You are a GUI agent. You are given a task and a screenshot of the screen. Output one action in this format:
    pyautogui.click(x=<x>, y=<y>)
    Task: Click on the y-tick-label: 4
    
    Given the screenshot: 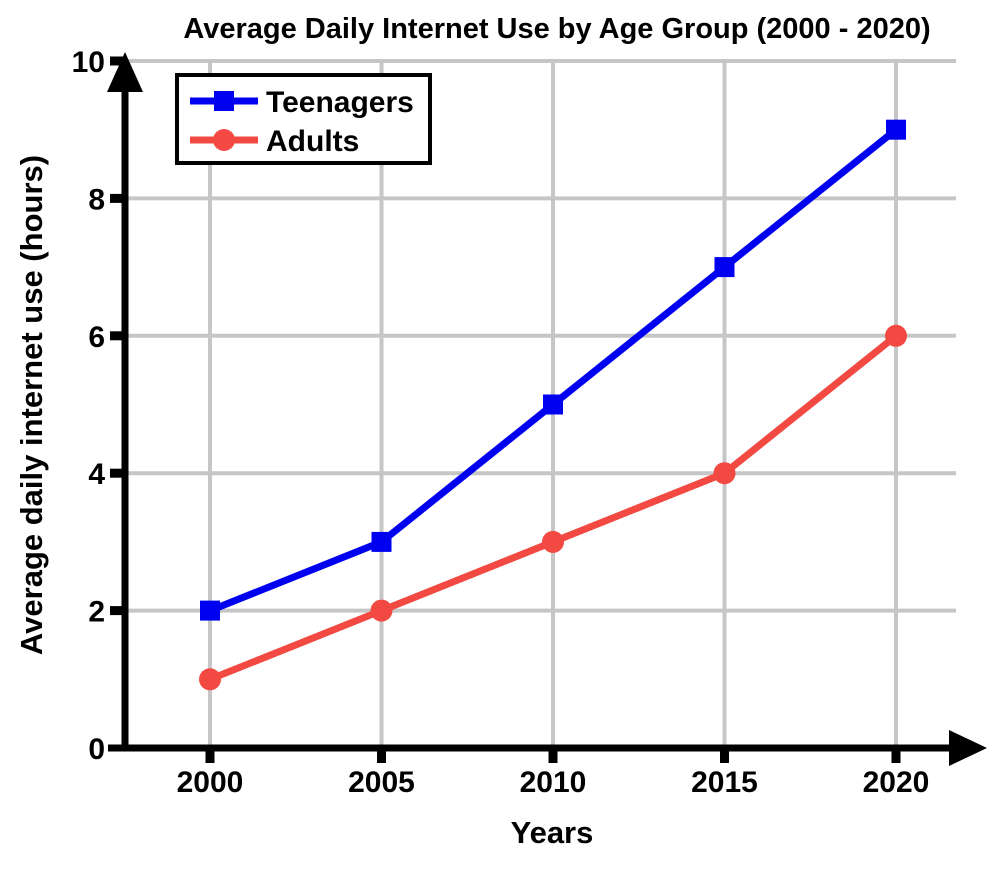 What is the action you would take?
    pyautogui.click(x=96, y=474)
    